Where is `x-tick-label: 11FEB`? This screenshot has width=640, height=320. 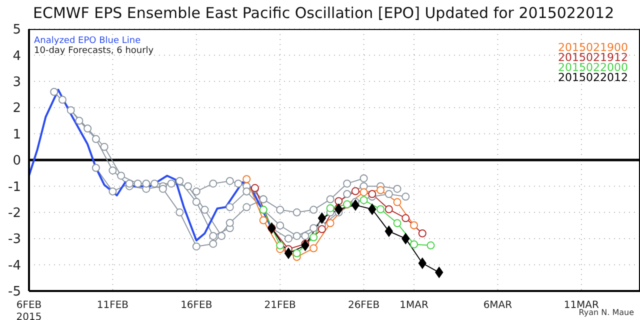
x-tick-label: 11FEB is located at coordinates (112, 305).